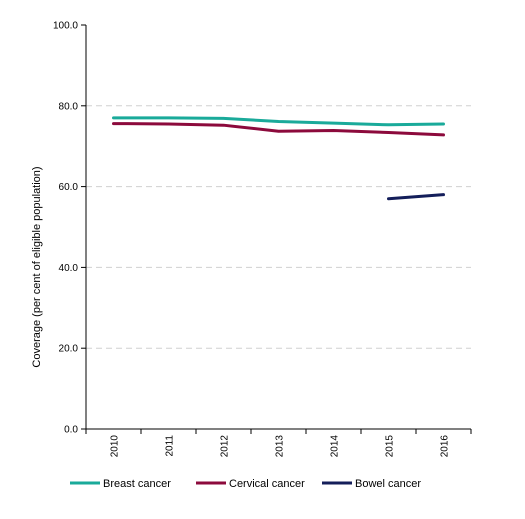 Image resolution: width=525 pixels, height=519 pixels. What do you see at coordinates (65, 26) in the screenshot?
I see `y-tick-label: 100.0` at bounding box center [65, 26].